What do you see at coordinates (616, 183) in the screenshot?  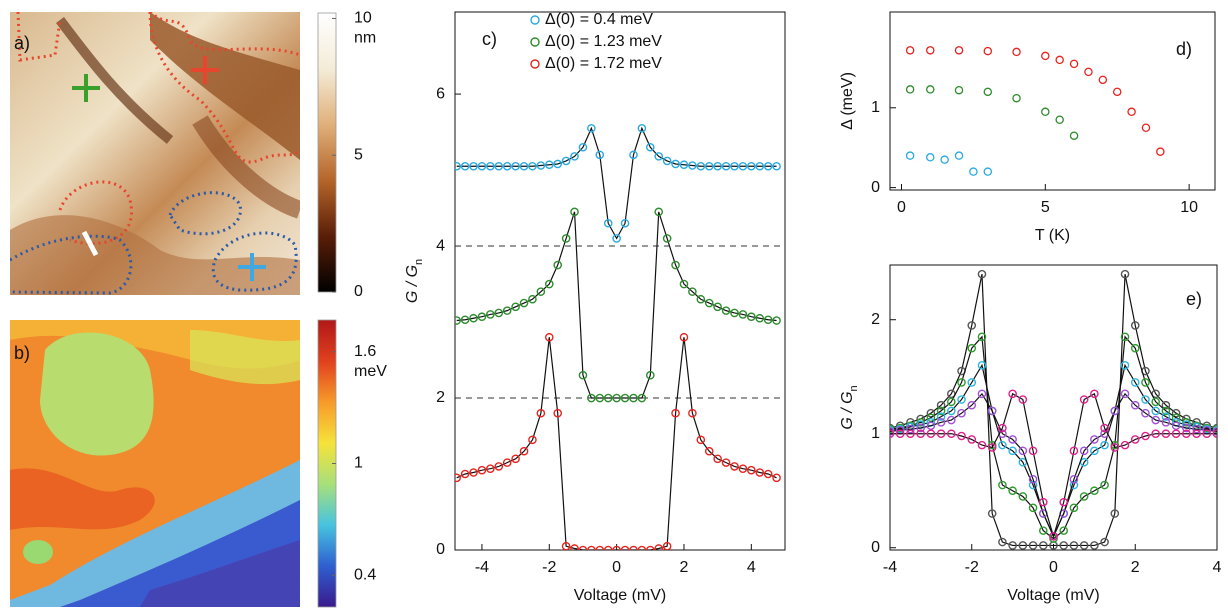 I see `fit-line` at bounding box center [616, 183].